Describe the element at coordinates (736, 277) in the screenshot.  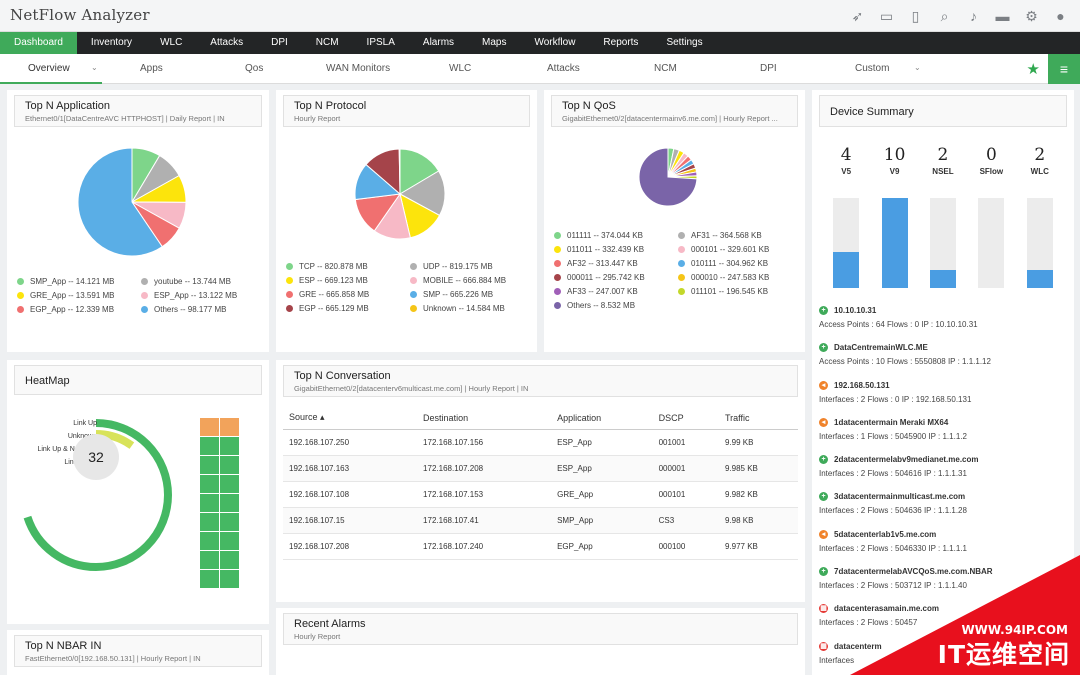
I see `legend-item: 000010 -- 247.583 KB` at that location.